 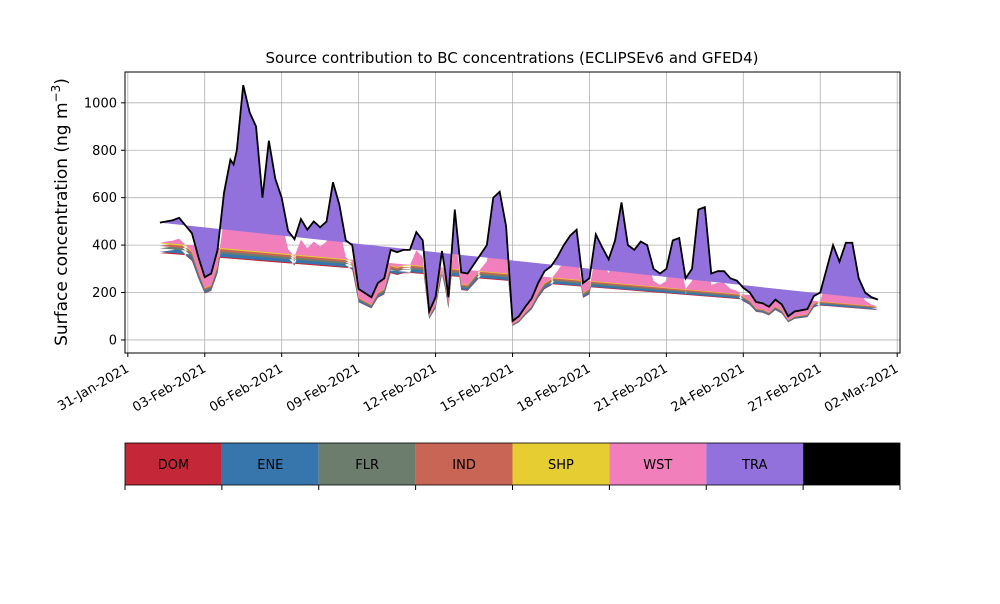 I want to click on legend-colorbar: DOM ENE FLR IND SHP WST TRA BB, so click(x=512, y=466).